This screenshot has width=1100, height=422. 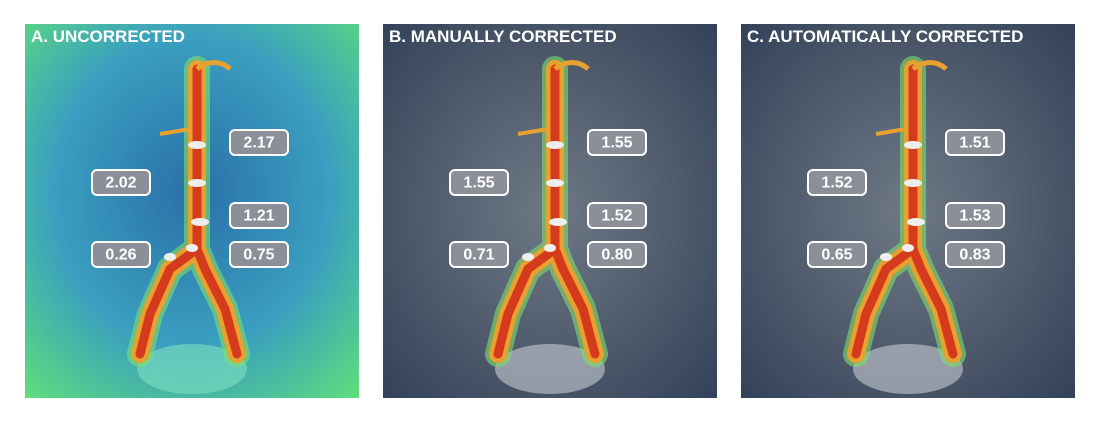 I want to click on flow-label: 1.53, so click(x=974, y=216).